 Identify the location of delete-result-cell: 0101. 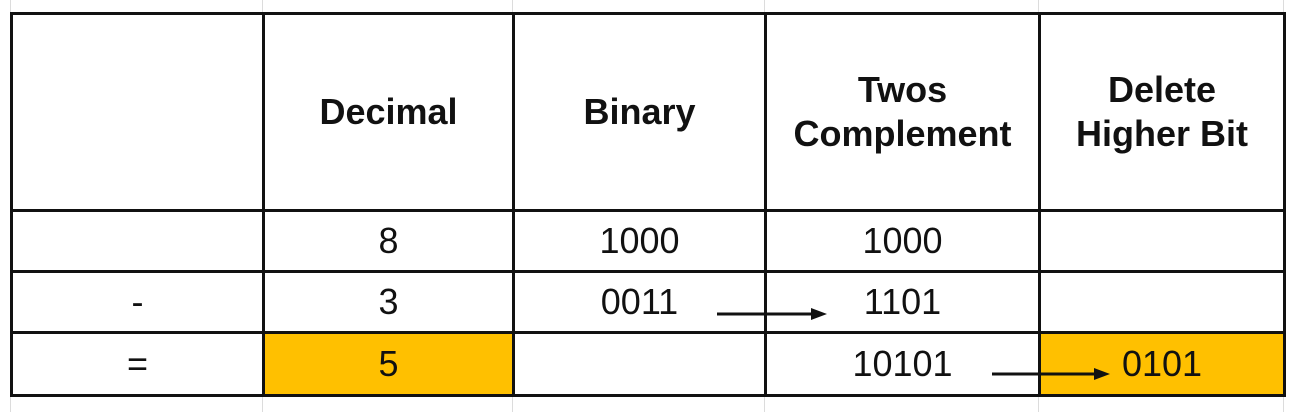
(1162, 364).